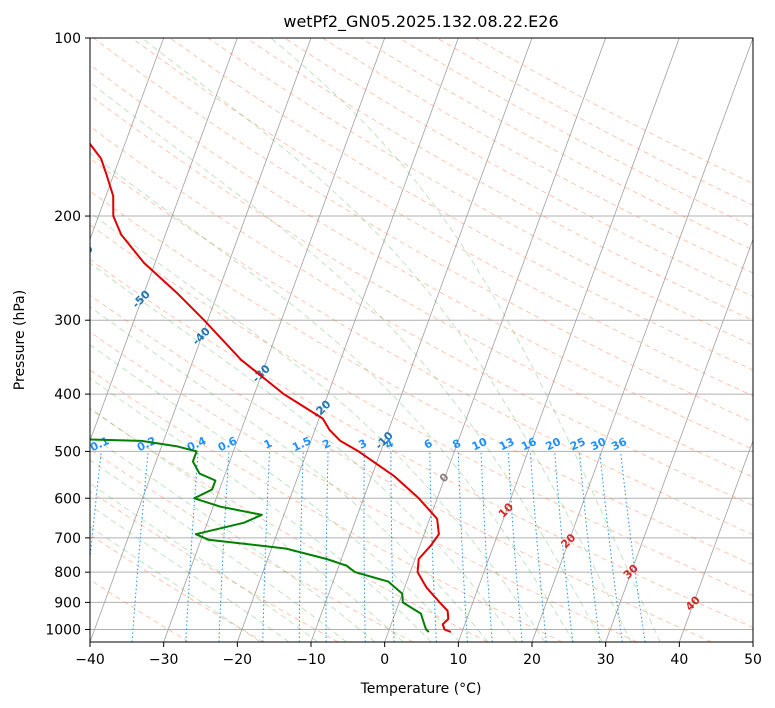  I want to click on x-tick-label: 30, so click(606, 660).